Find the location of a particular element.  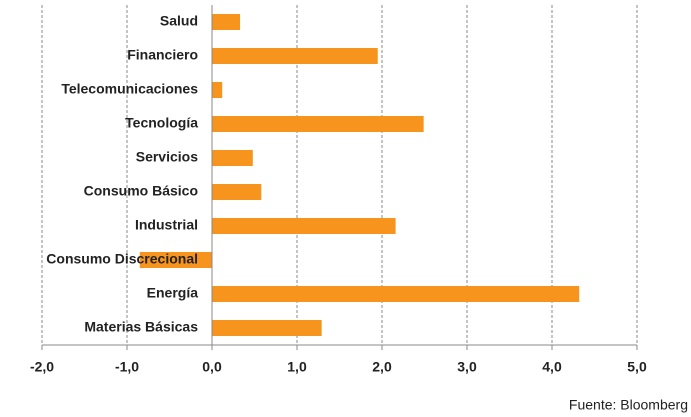

y-tick-label: Salud is located at coordinates (179, 21).